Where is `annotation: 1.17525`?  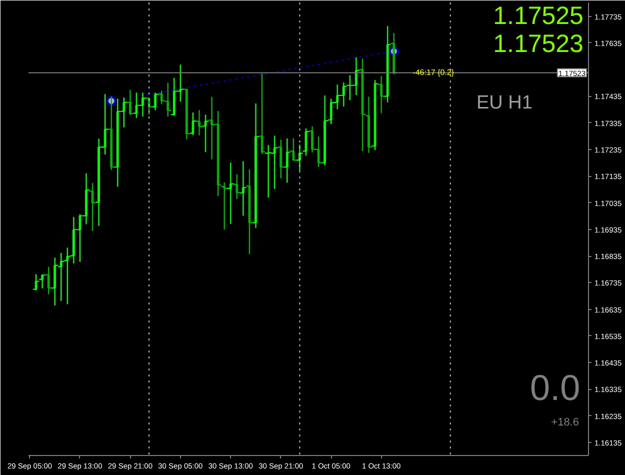 annotation: 1.17525 is located at coordinates (538, 16).